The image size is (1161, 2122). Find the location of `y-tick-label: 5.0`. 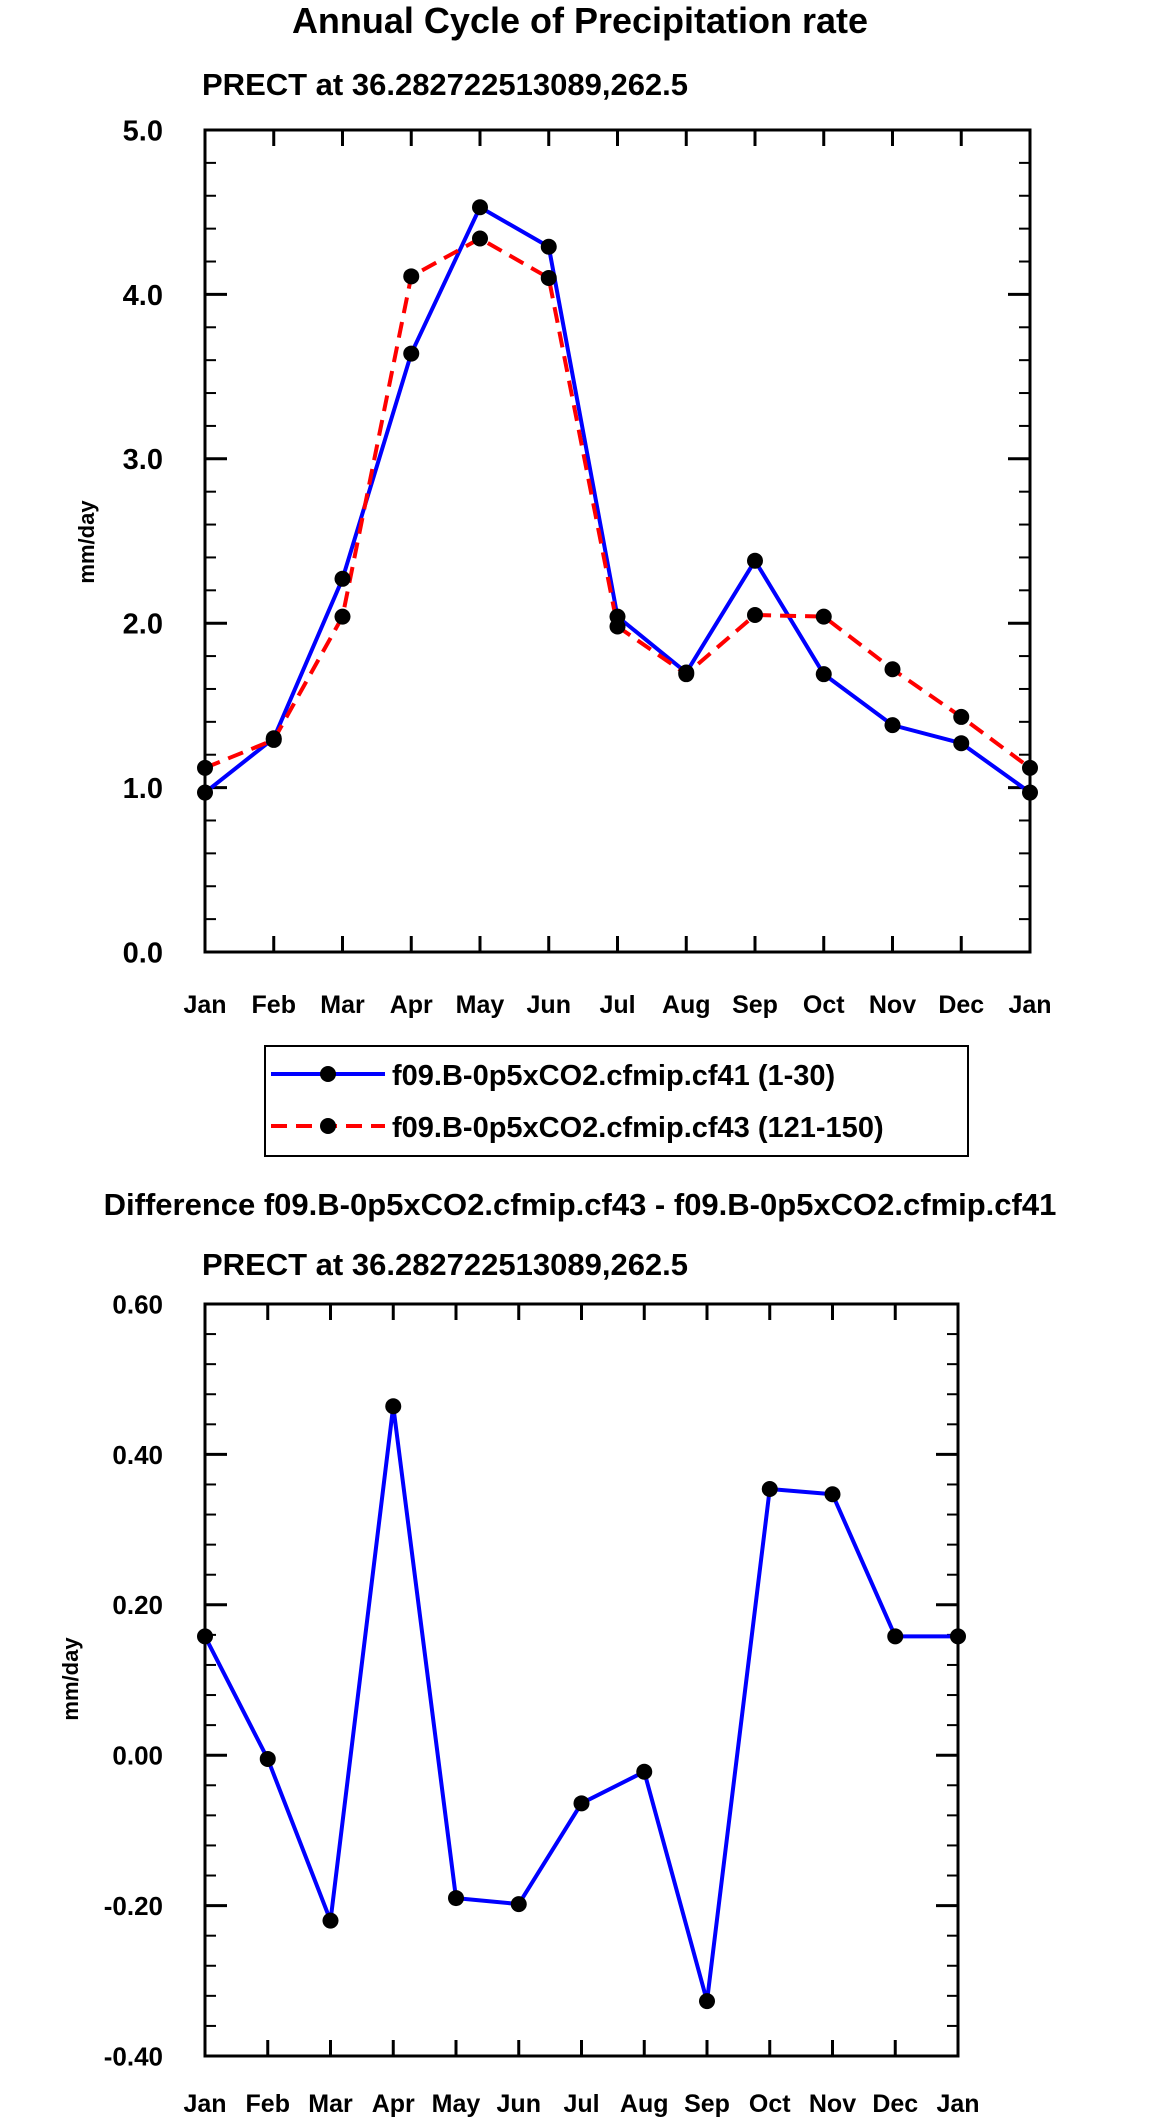

y-tick-label: 5.0 is located at coordinates (143, 131).